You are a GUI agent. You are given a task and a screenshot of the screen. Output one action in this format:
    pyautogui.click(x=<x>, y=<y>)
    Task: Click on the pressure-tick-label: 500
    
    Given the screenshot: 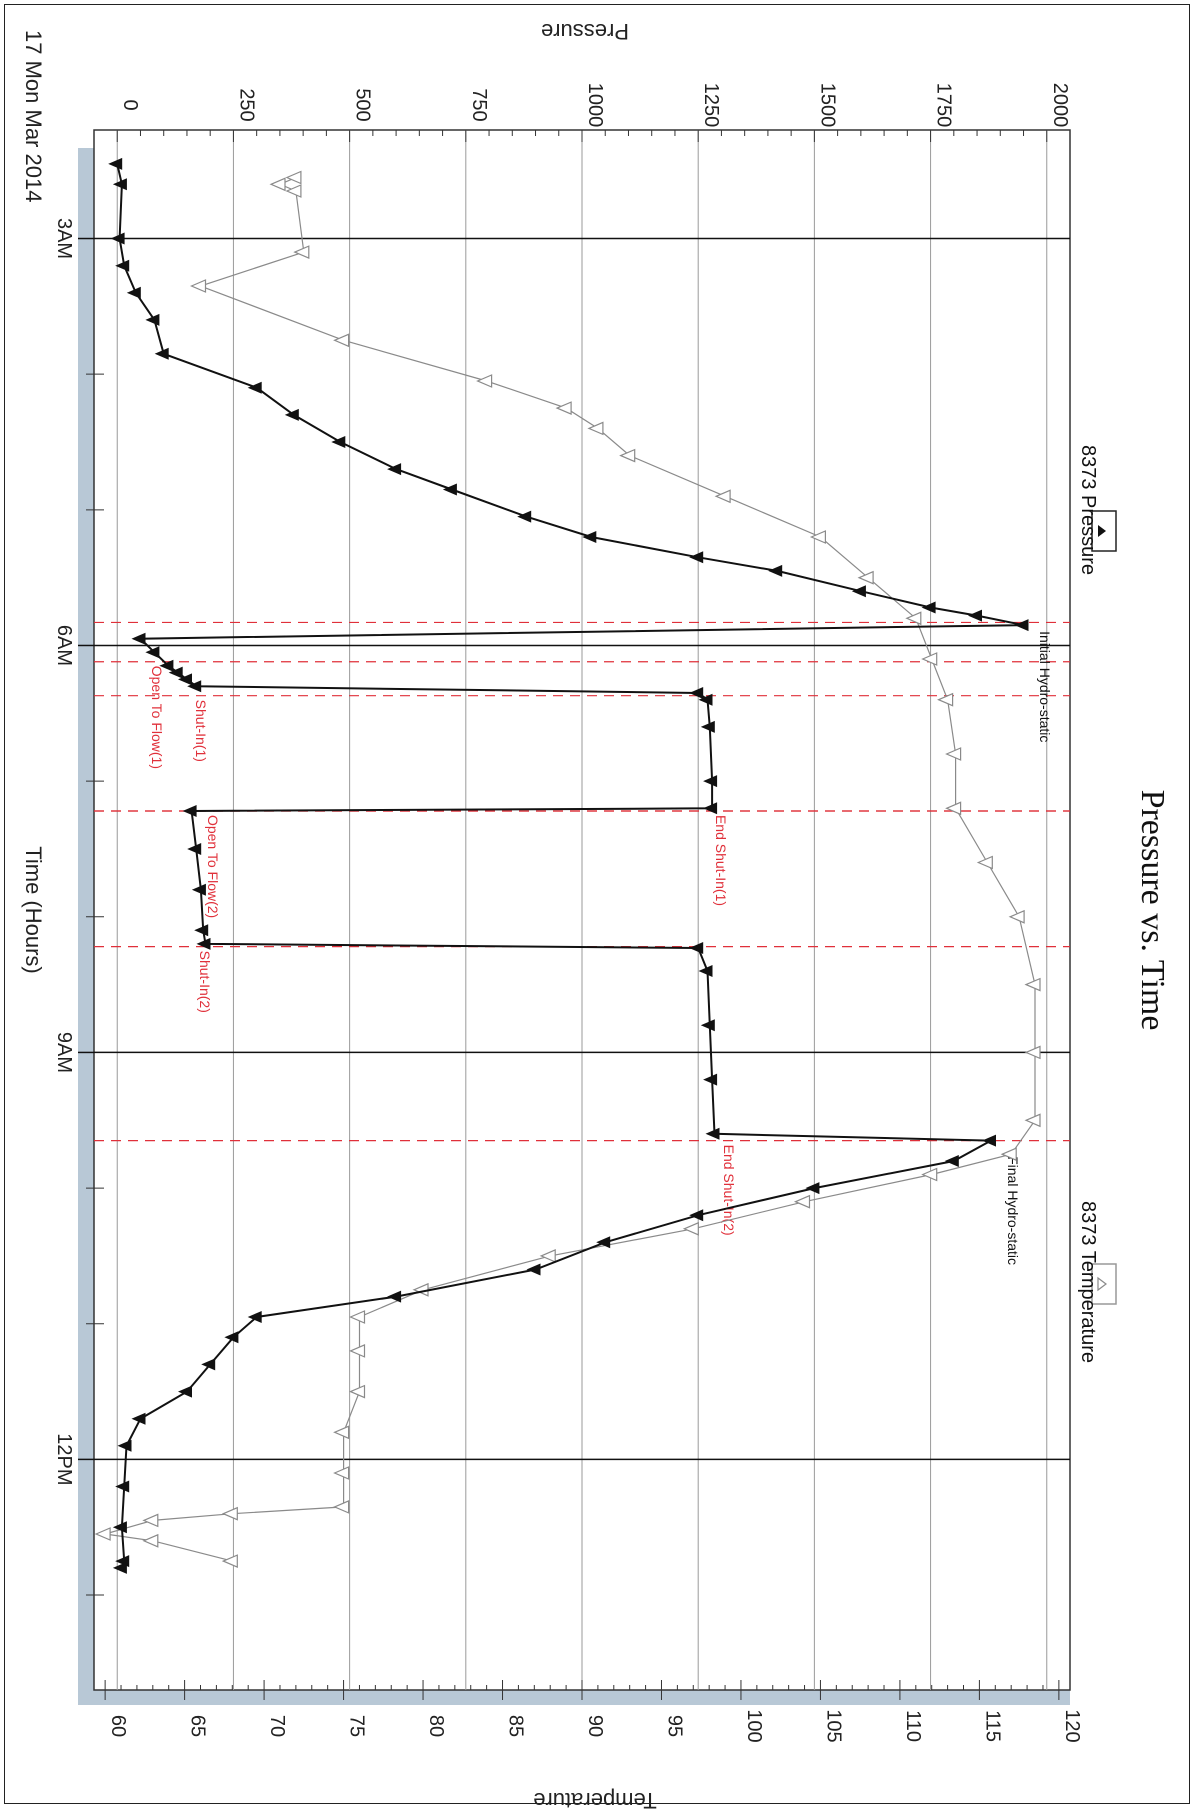 What is the action you would take?
    pyautogui.click(x=363, y=104)
    